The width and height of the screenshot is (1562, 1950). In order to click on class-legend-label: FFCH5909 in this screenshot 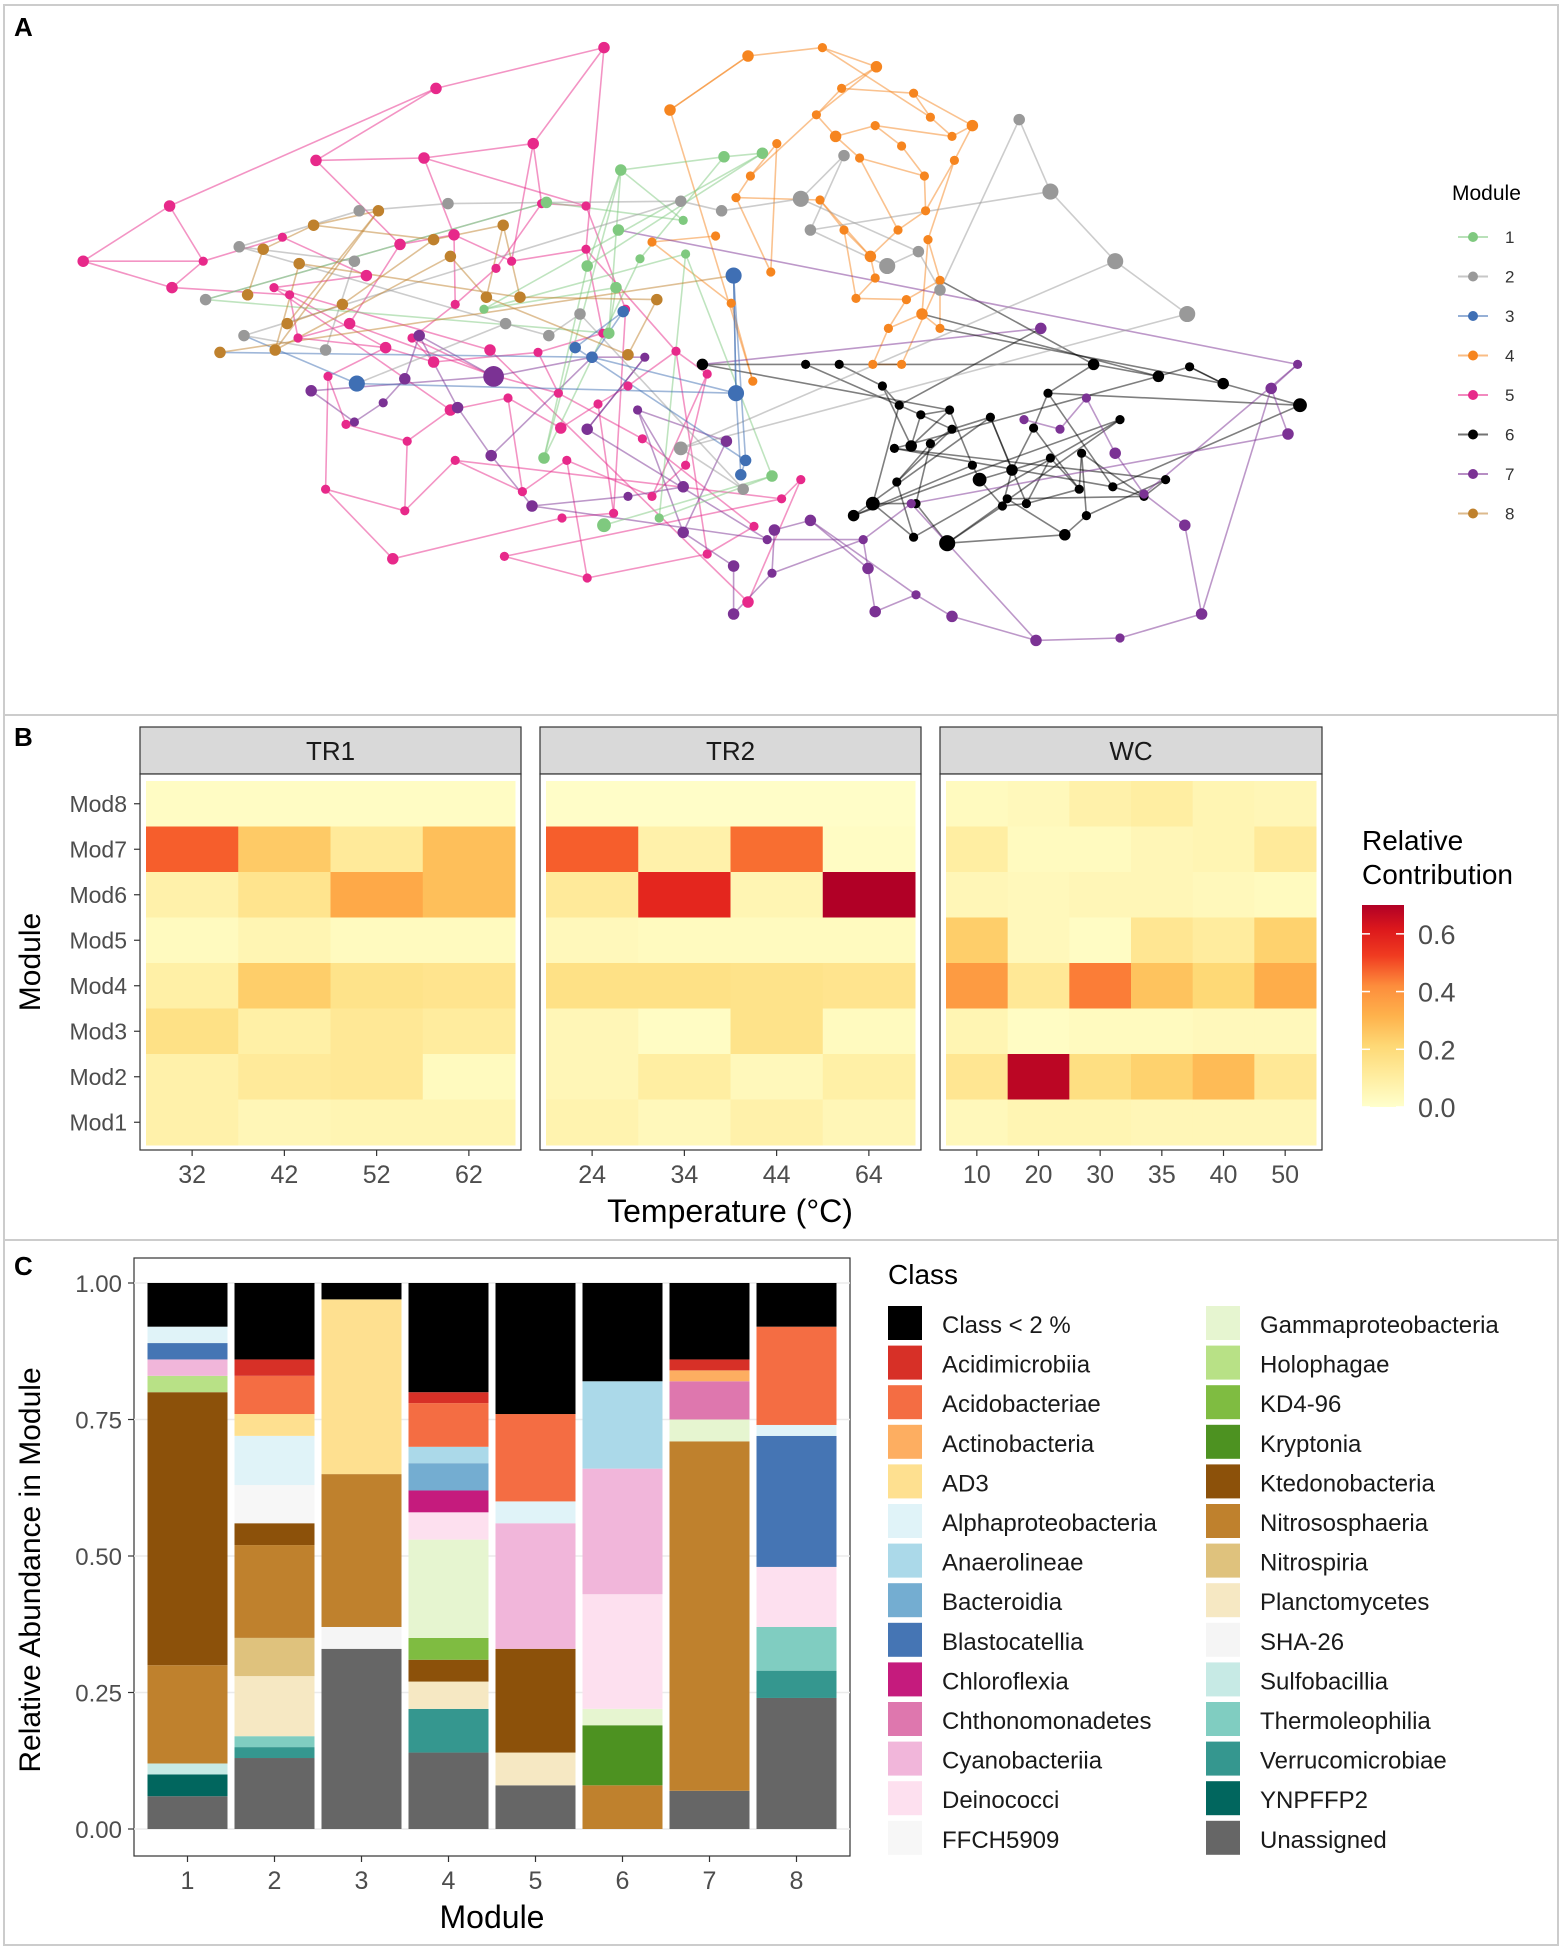, I will do `click(1000, 1840)`.